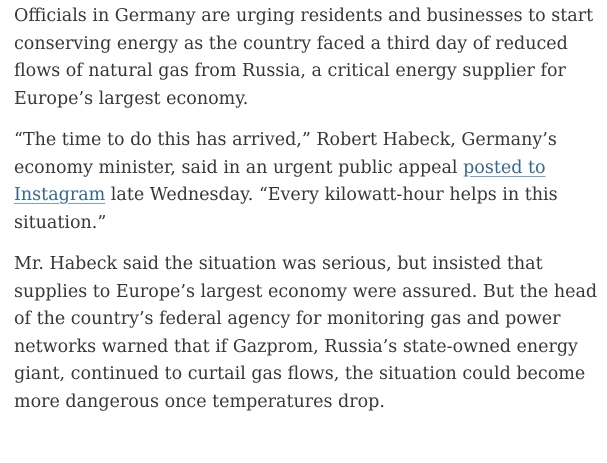 The width and height of the screenshot is (607, 463). Describe the element at coordinates (280, 181) in the screenshot. I see `instagram-link: posted to Instagram` at that location.